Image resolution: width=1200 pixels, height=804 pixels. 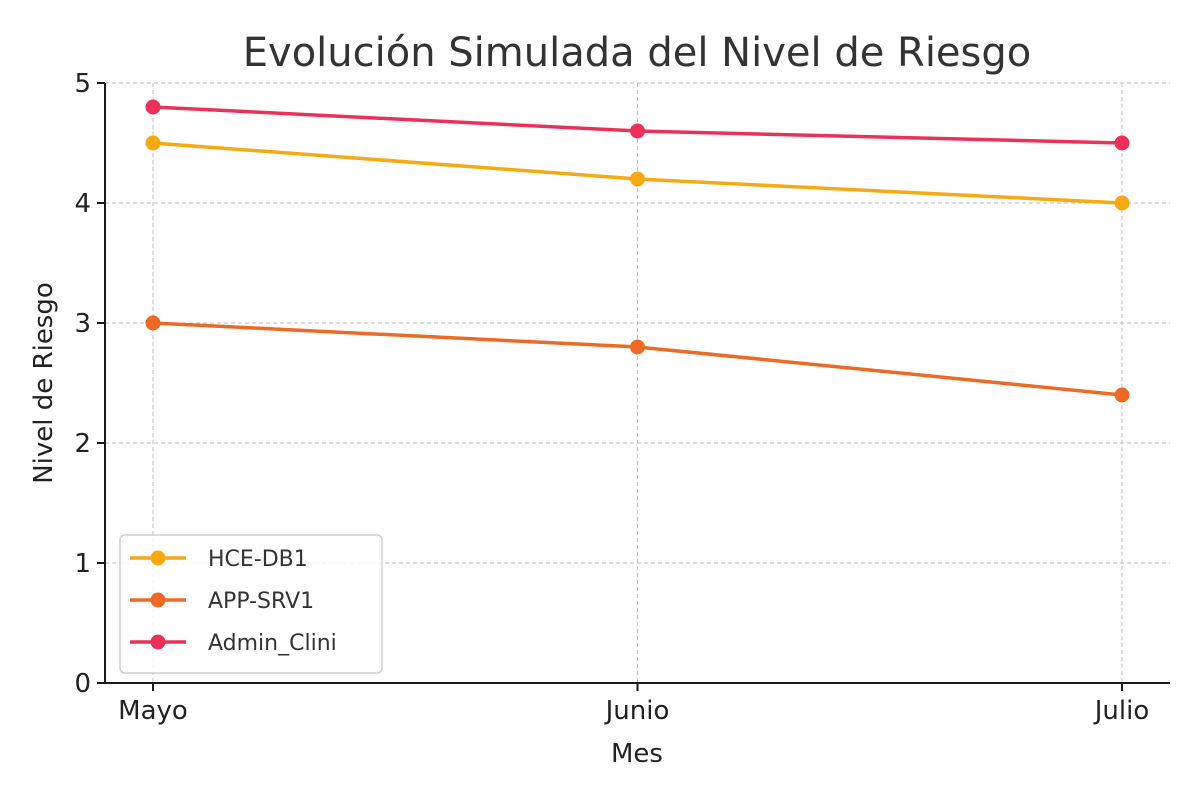 What do you see at coordinates (272, 643) in the screenshot?
I see `legend-label: Admin_Clini` at bounding box center [272, 643].